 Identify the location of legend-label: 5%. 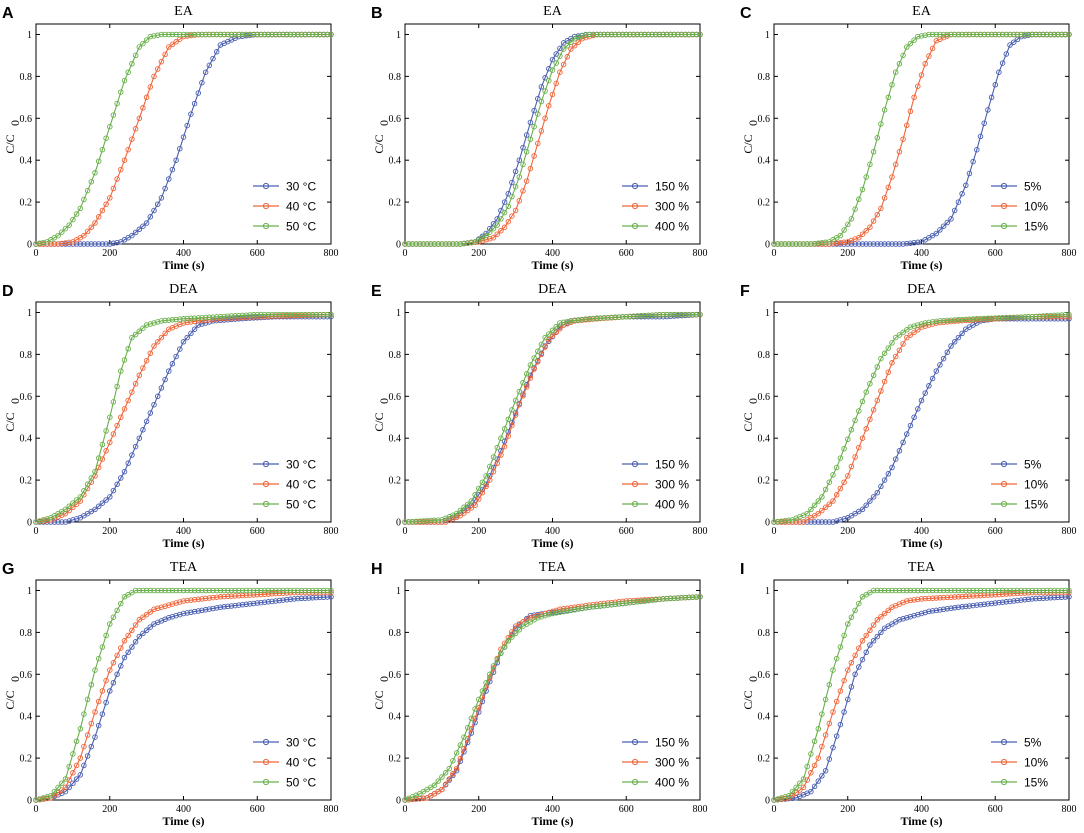
(1033, 465).